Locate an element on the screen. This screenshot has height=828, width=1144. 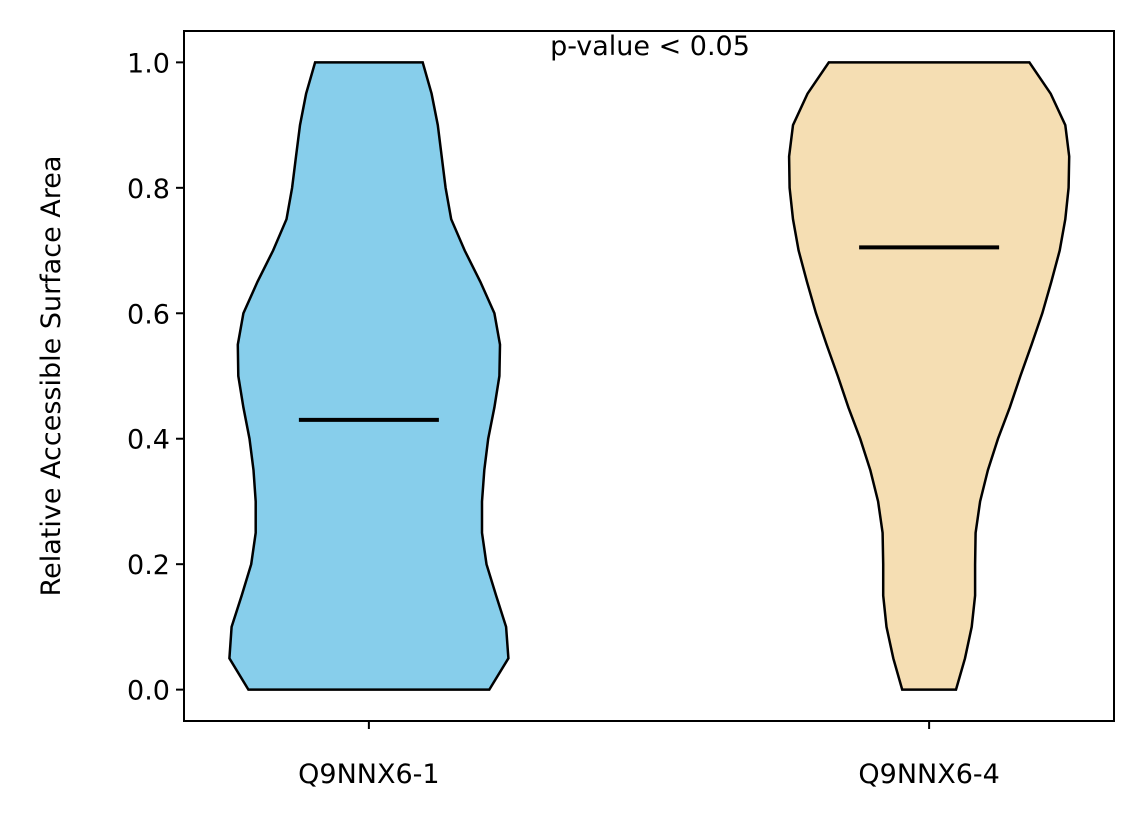
y-axis-label: Relative Accessible Surface Area is located at coordinates (51, 376).